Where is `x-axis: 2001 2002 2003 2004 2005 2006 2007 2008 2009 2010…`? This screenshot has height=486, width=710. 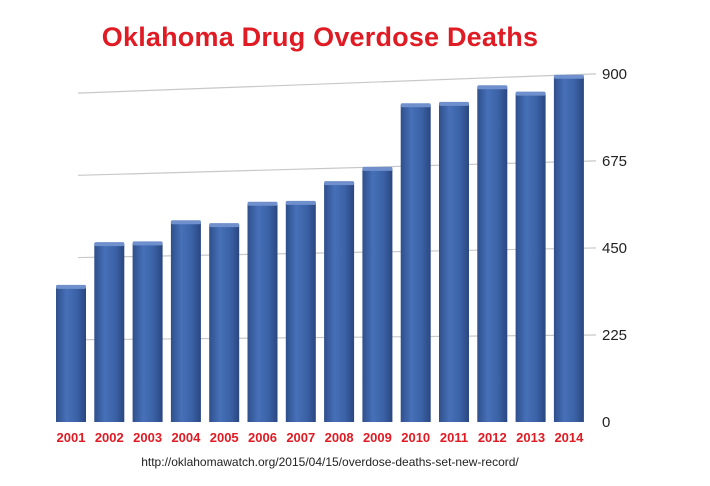 x-axis: 2001 2002 2003 2004 2005 2006 2007 2008 2009 2010… is located at coordinates (321, 437).